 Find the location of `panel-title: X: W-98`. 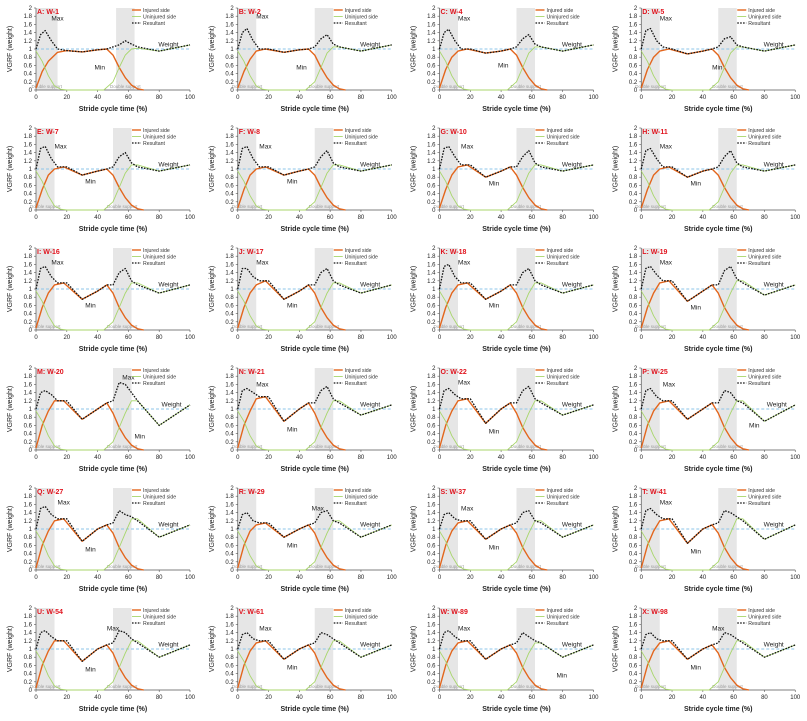

panel-title: X: W-98 is located at coordinates (655, 612).